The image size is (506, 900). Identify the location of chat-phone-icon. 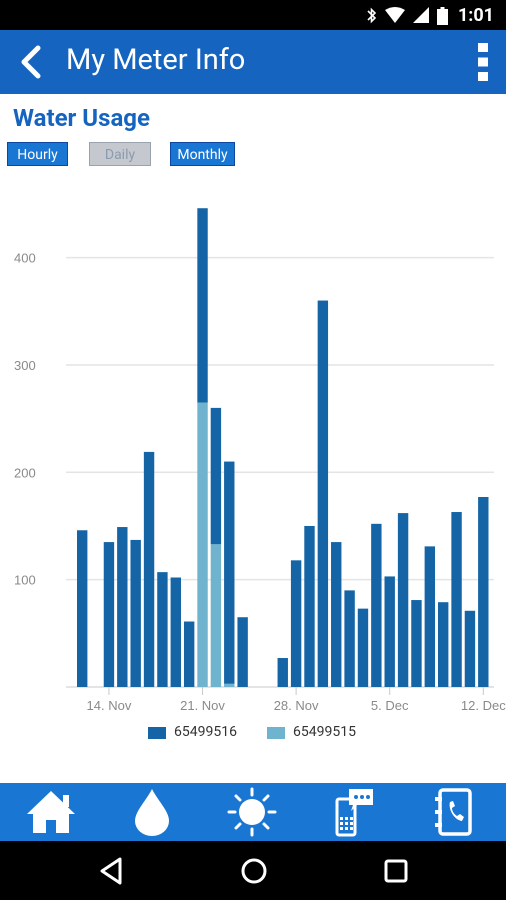
(353, 812).